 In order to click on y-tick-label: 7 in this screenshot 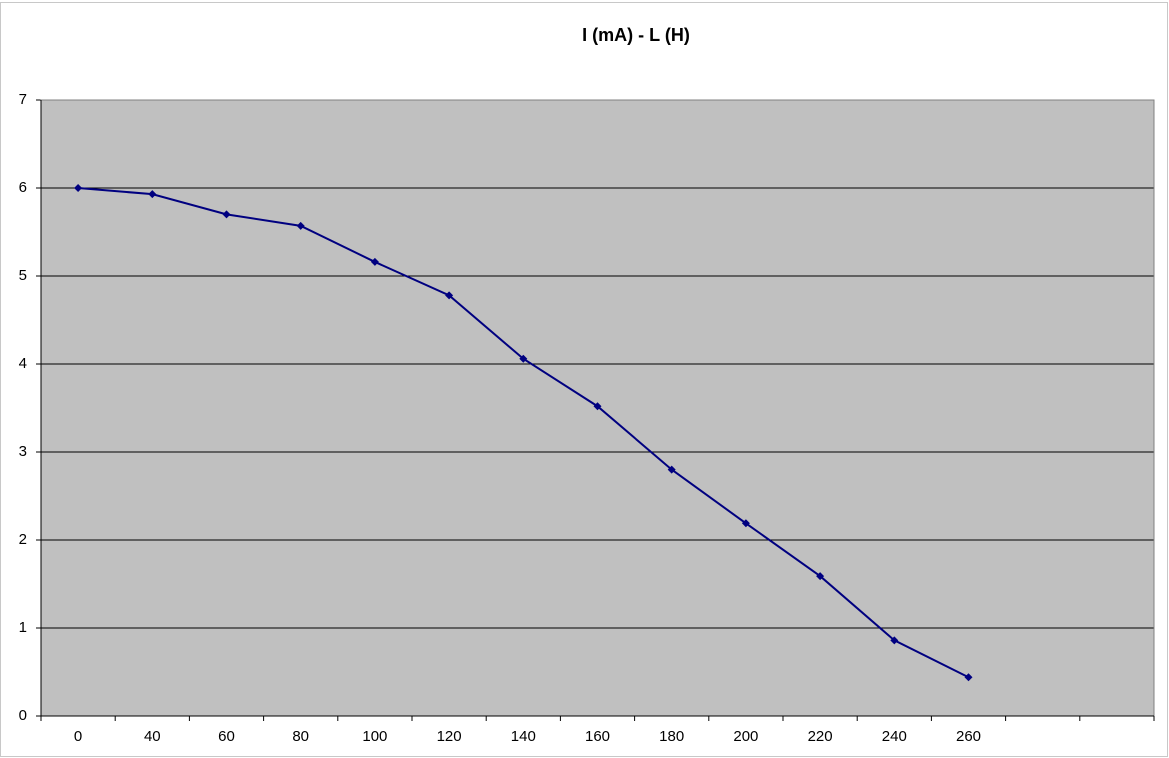, I will do `click(23, 99)`.